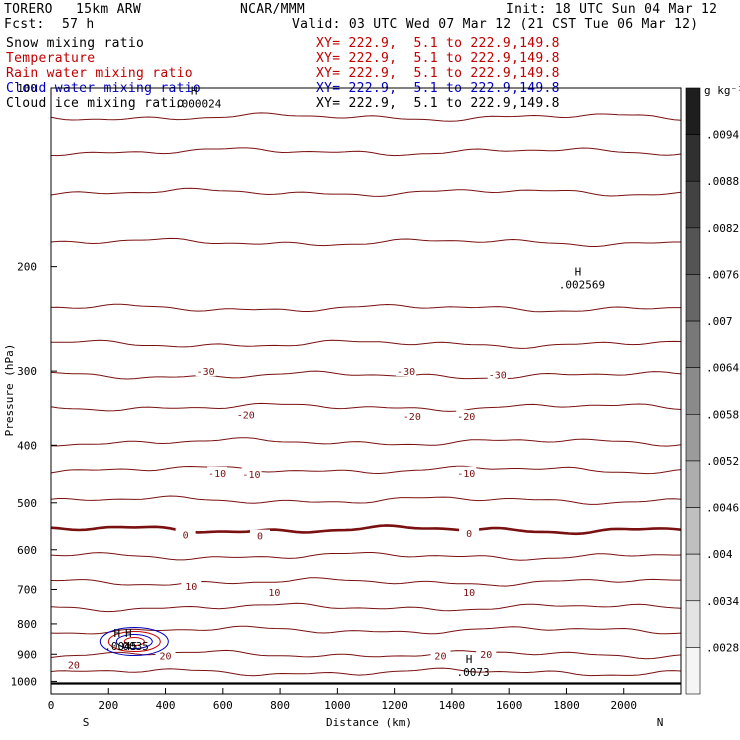  Describe the element at coordinates (366, 152) in the screenshot. I see `temperature-contour--50` at that location.